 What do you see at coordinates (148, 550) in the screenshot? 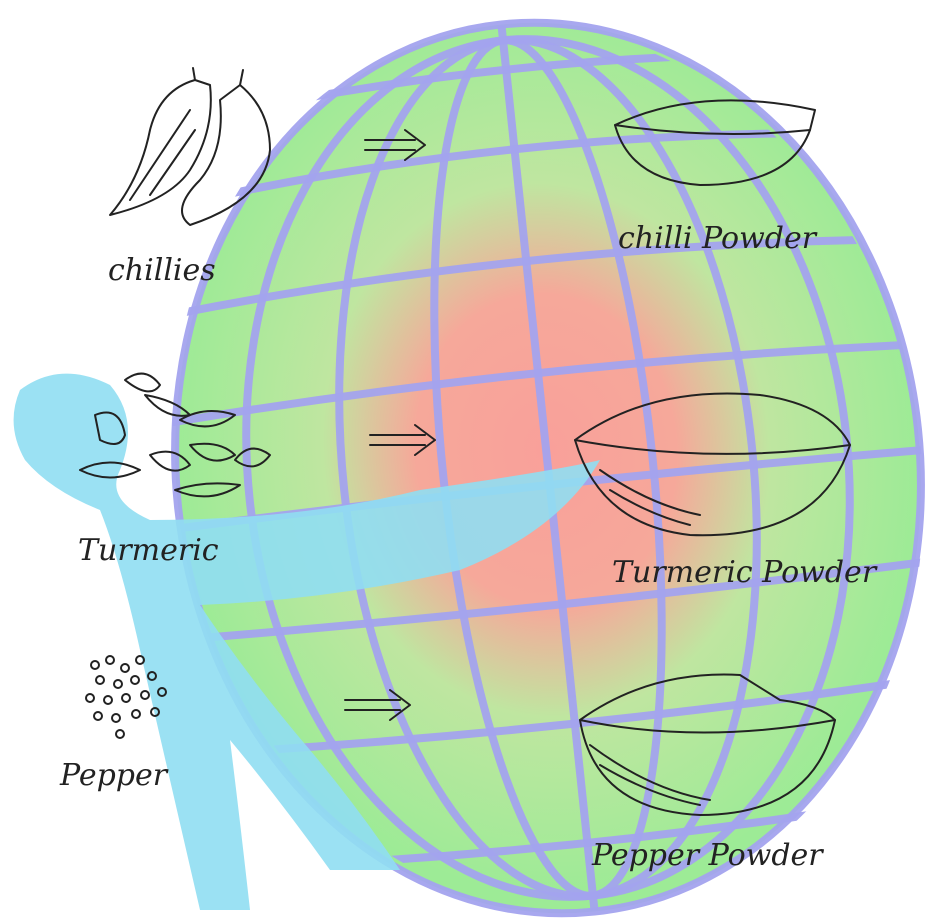
I see `raw-label: Turmeric` at bounding box center [148, 550].